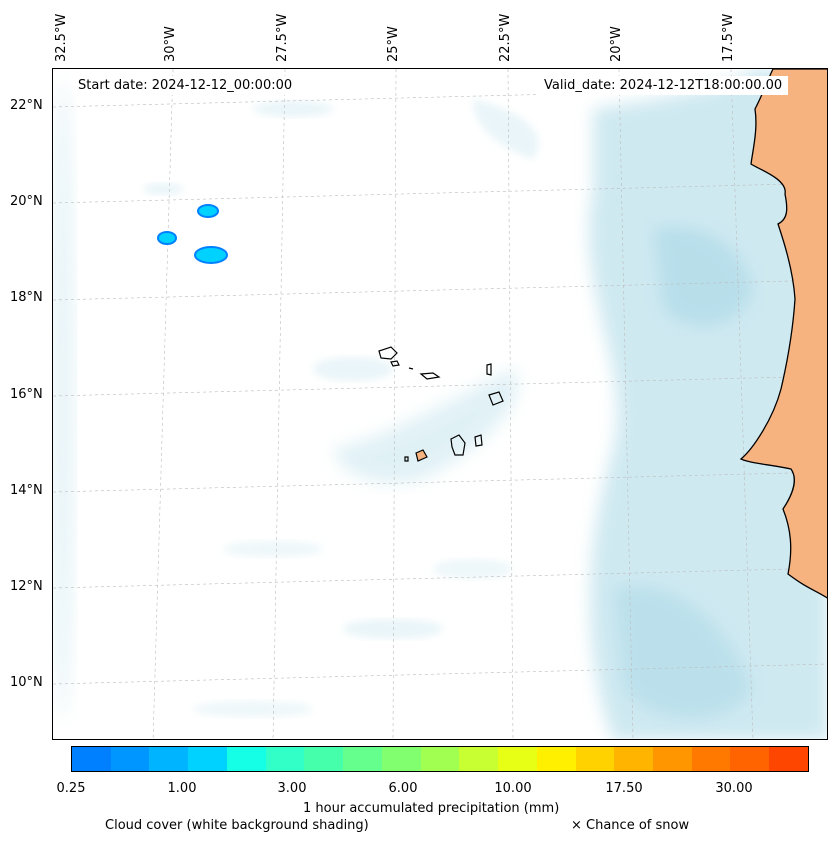 Image resolution: width=837 pixels, height=844 pixels. What do you see at coordinates (192, 234) in the screenshot?
I see `precipitation-cells` at bounding box center [192, 234].